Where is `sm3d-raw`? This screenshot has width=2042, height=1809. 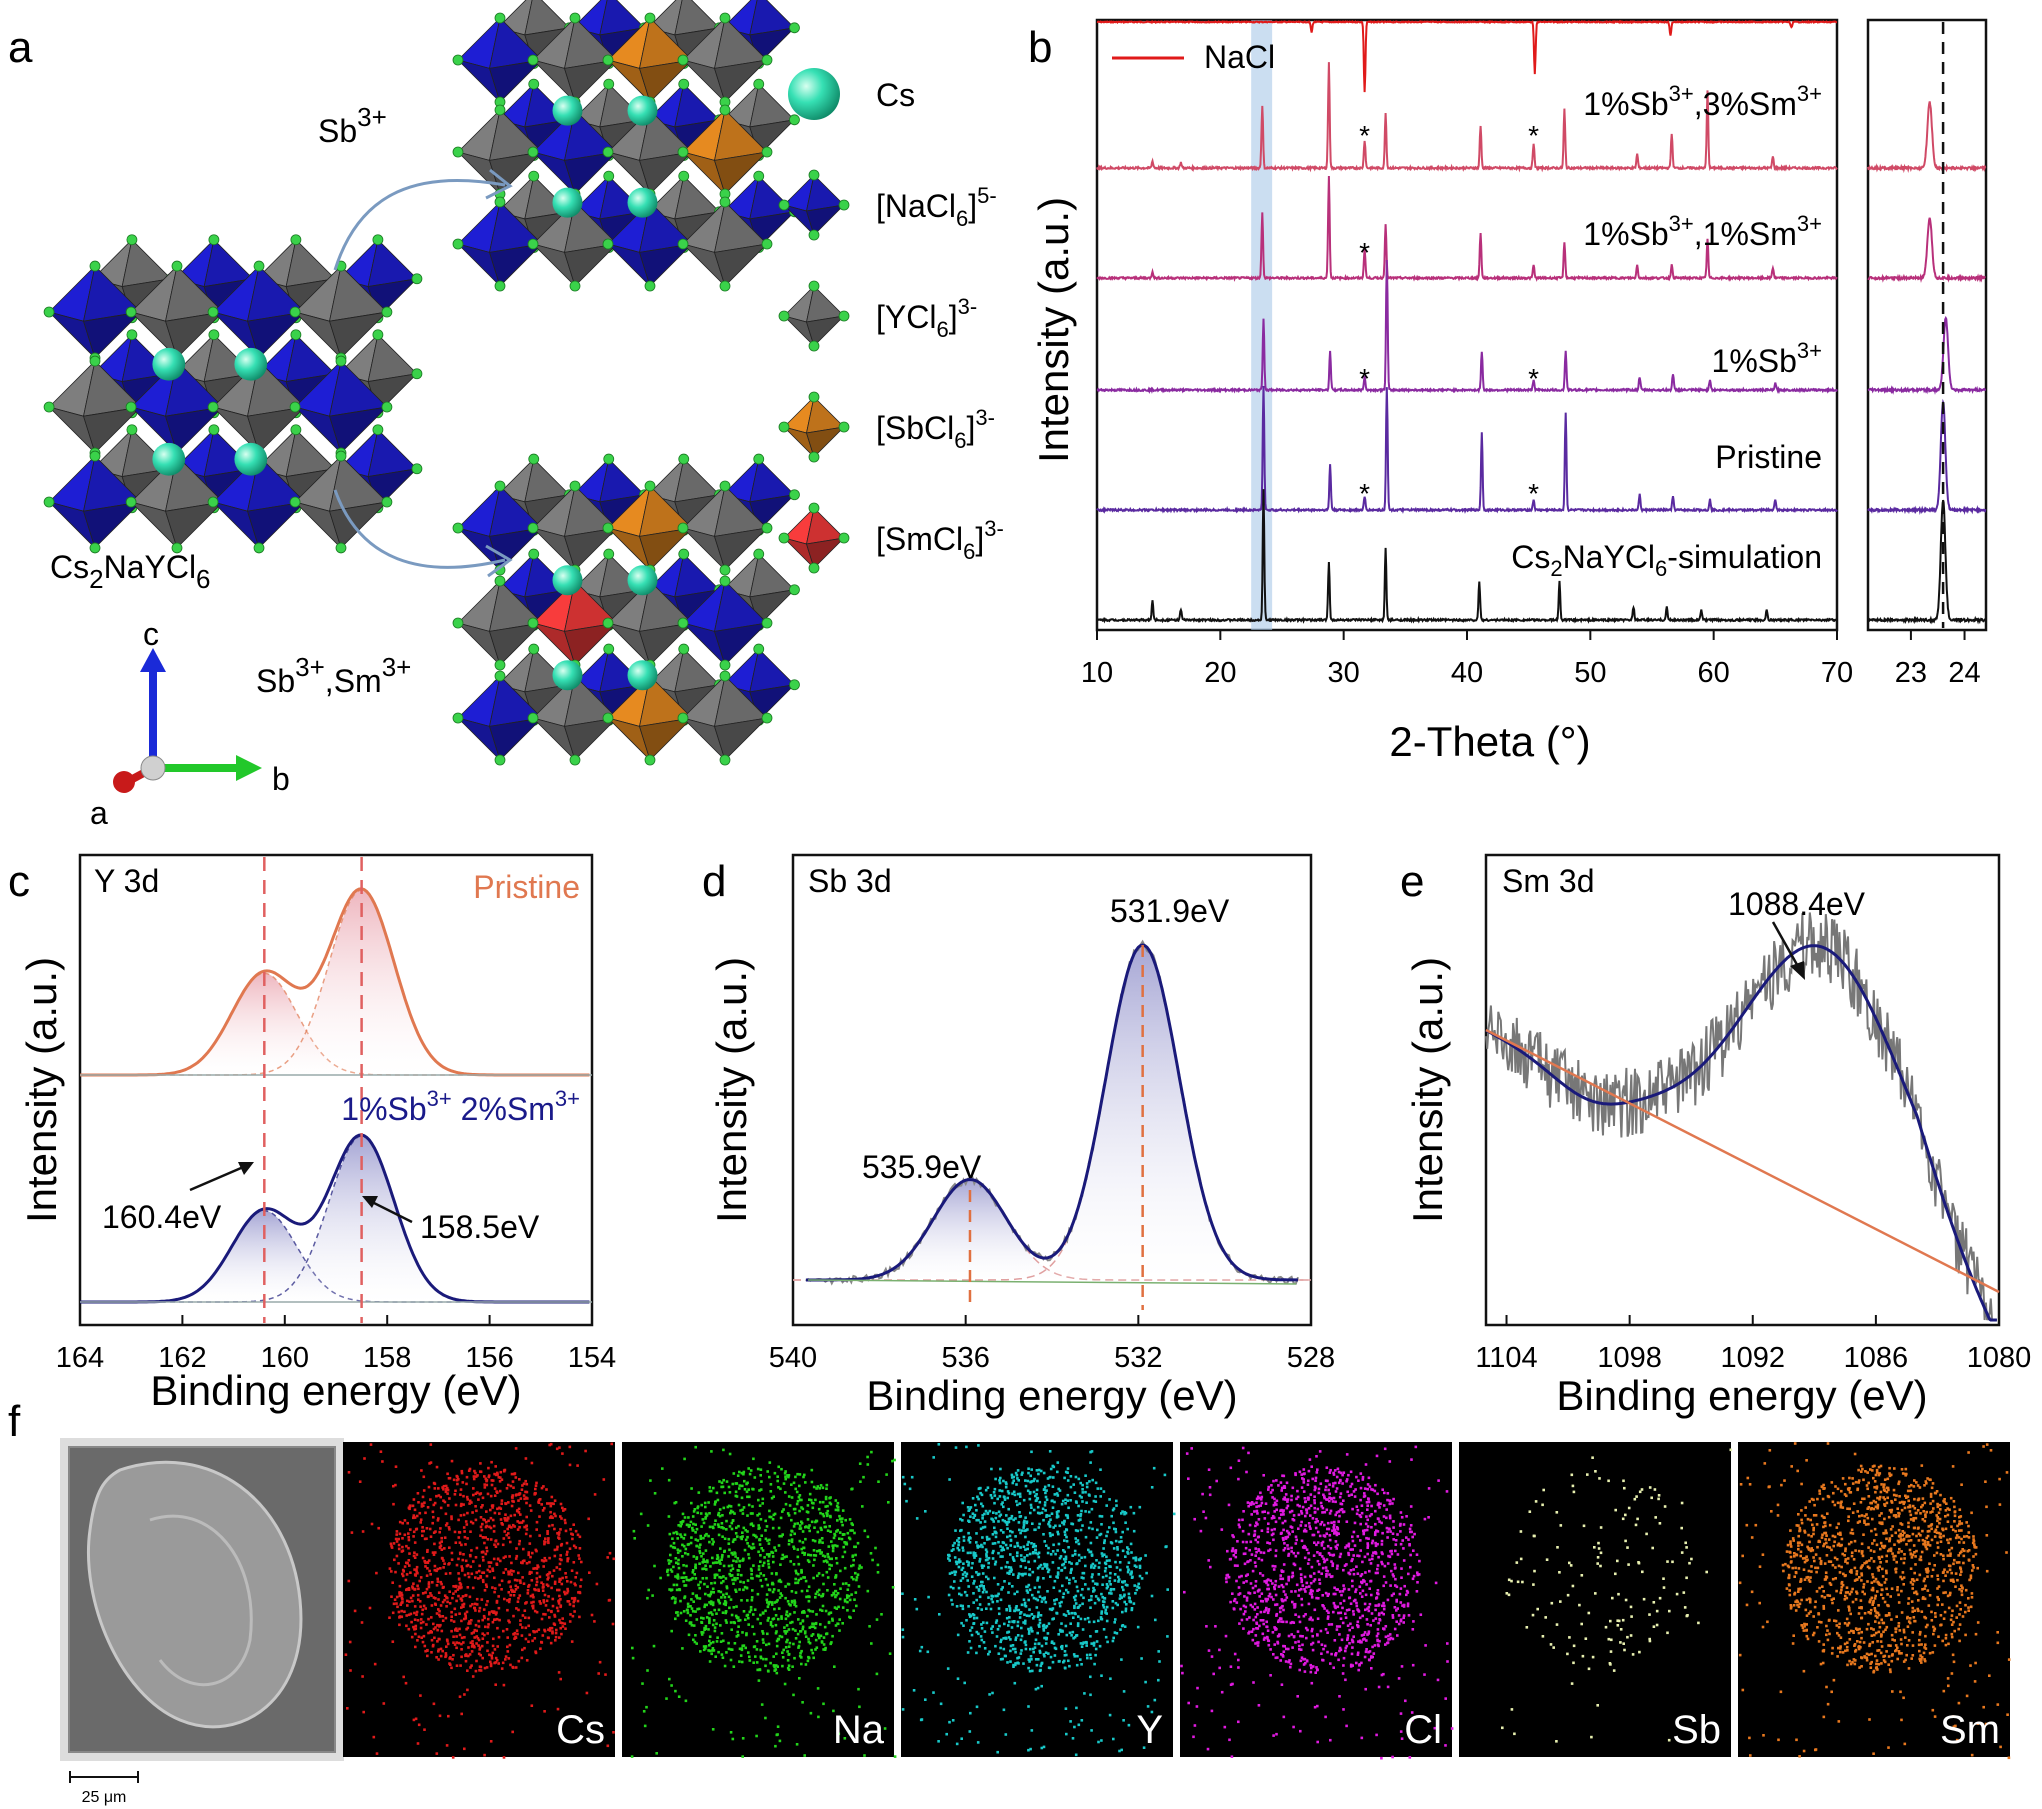 sm3d-raw is located at coordinates (1741, 1116).